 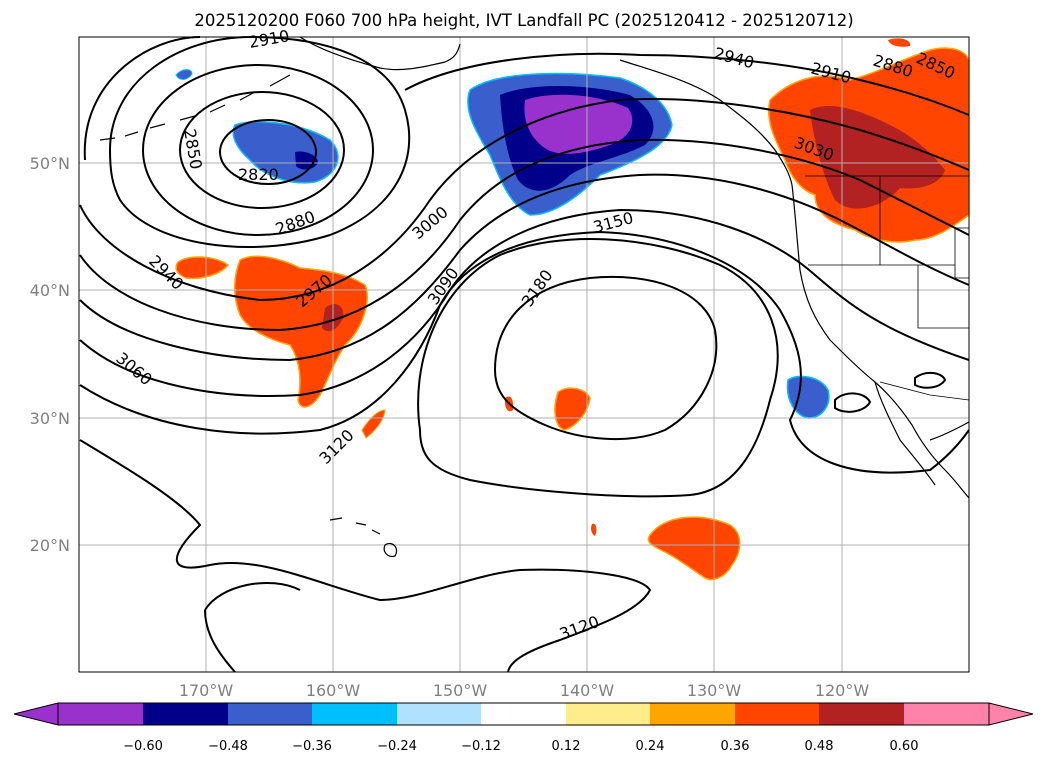 I want to click on colorbar-tick: 0.12, so click(x=566, y=746).